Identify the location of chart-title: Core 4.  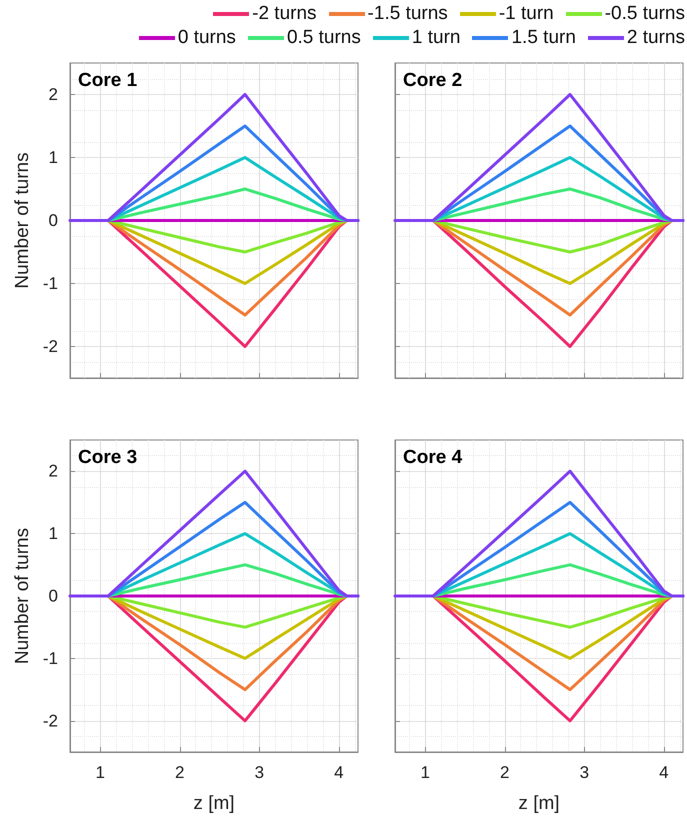
(433, 457).